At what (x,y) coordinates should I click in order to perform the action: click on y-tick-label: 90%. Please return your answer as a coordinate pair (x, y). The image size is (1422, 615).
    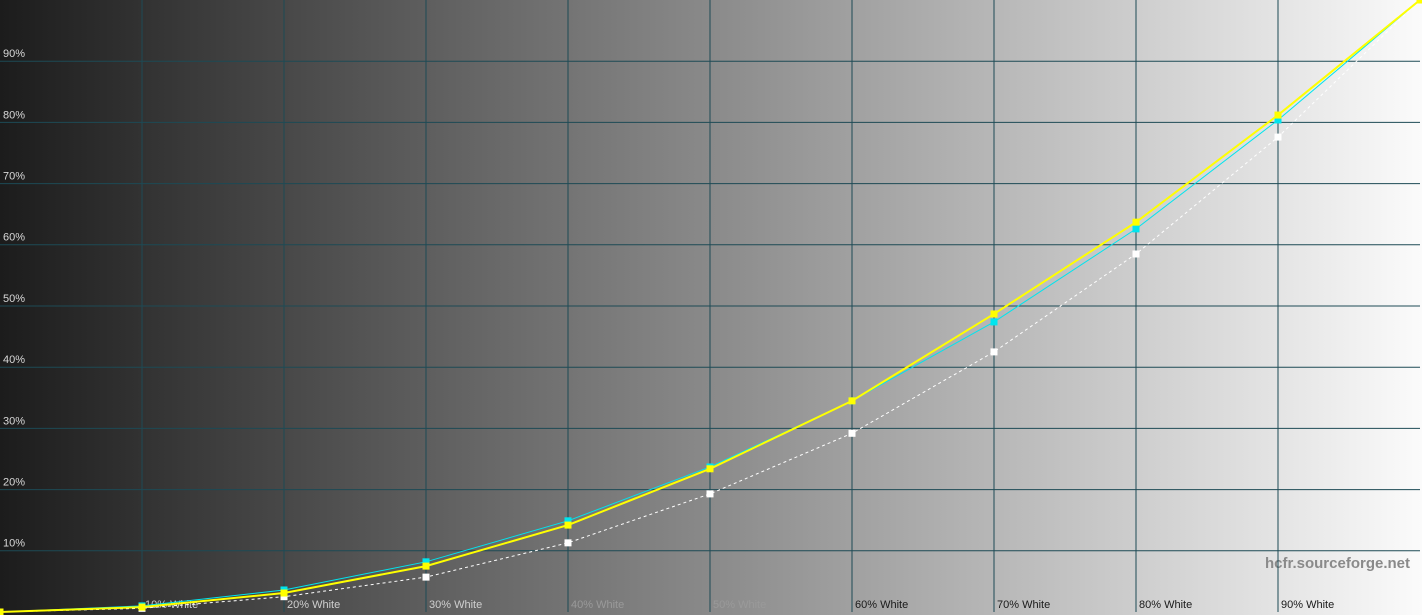
    Looking at the image, I should click on (14, 54).